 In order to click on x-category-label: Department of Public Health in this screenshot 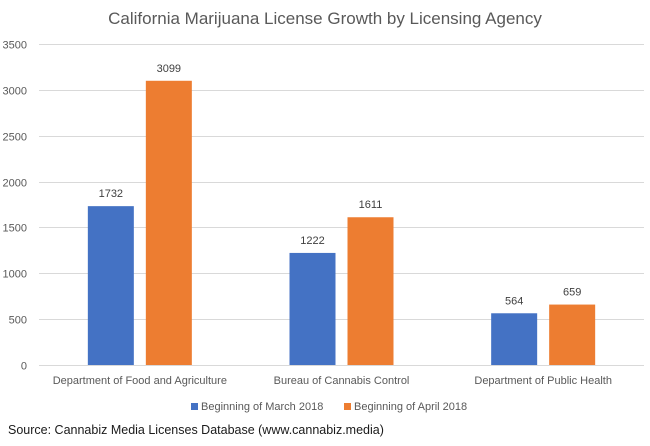, I will do `click(543, 381)`.